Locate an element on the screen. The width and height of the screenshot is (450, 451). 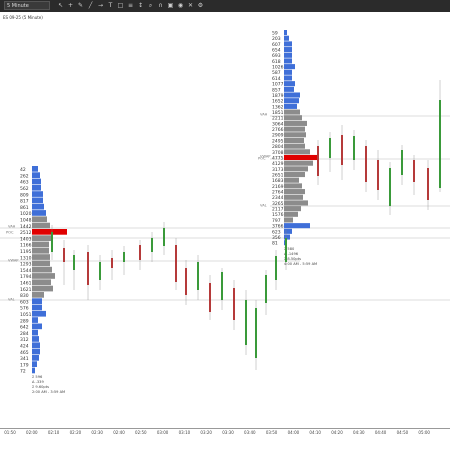
volume-profile-value: 1544 is located at coordinates (26, 271).